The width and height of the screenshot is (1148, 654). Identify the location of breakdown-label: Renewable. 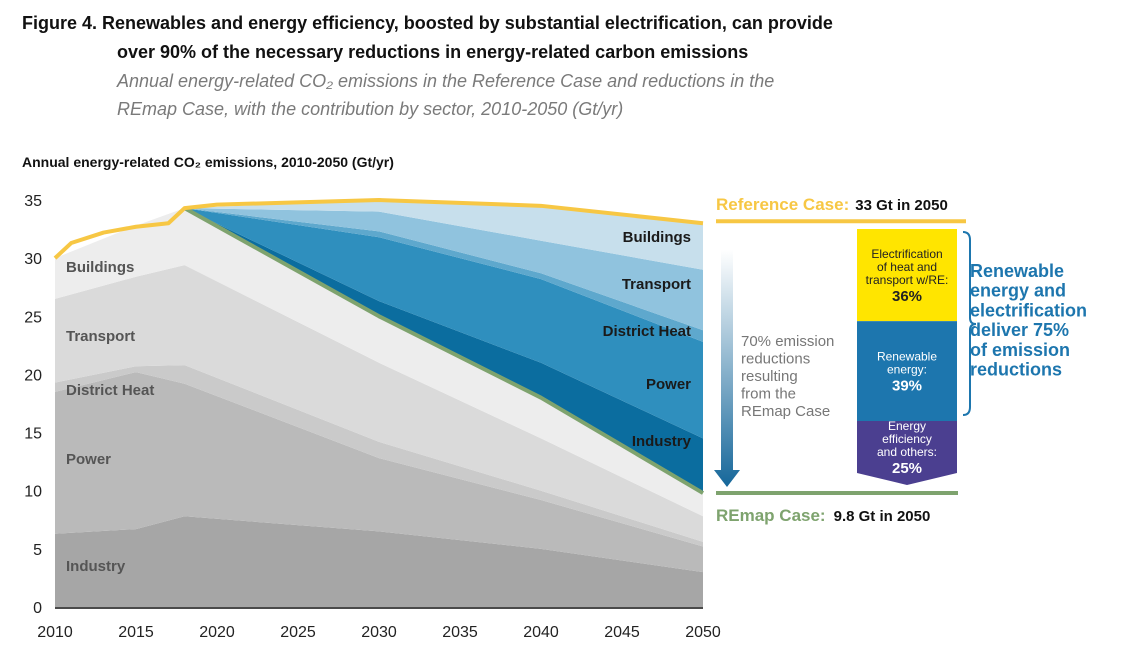
(907, 357).